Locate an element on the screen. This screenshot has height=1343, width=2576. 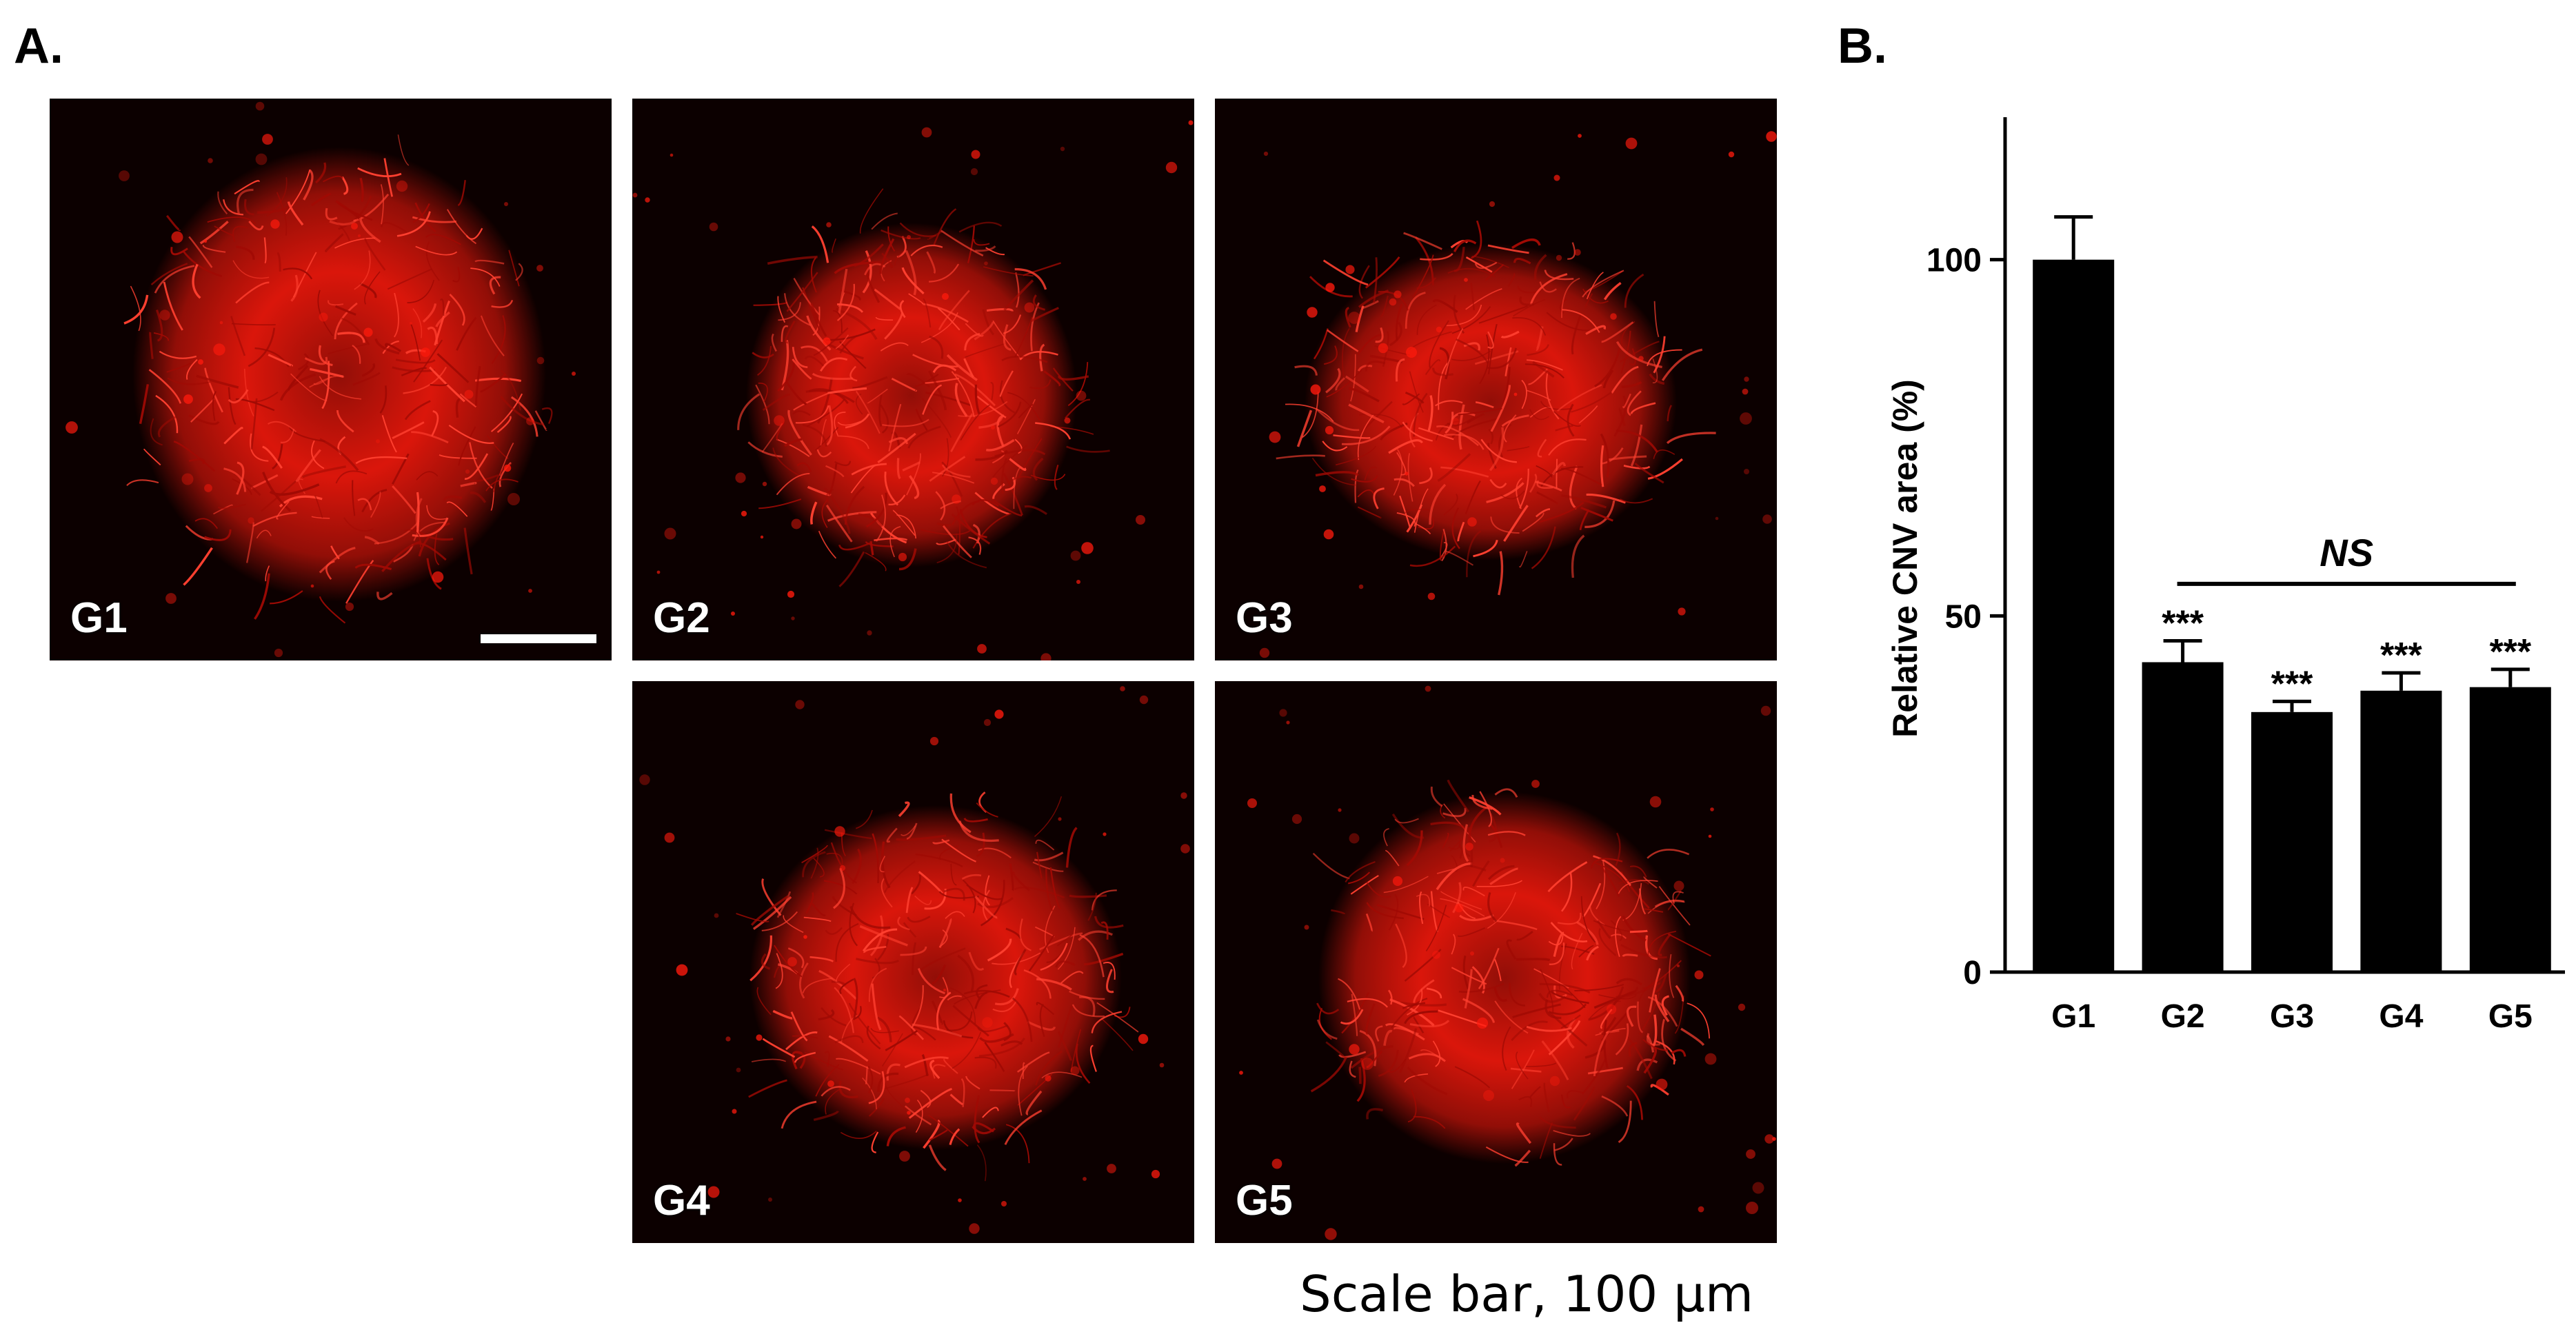
comparison-label: NS is located at coordinates (2346, 552).